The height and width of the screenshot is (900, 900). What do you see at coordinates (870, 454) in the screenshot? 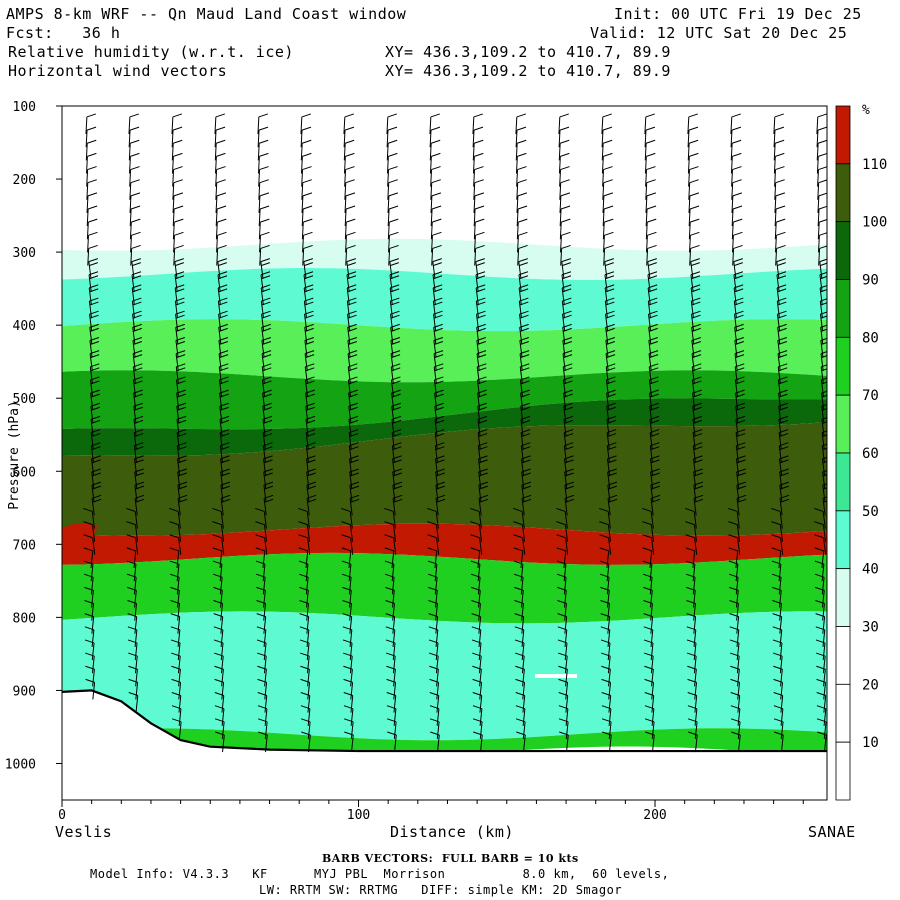
I see `colorbar-label: 60` at bounding box center [870, 454].